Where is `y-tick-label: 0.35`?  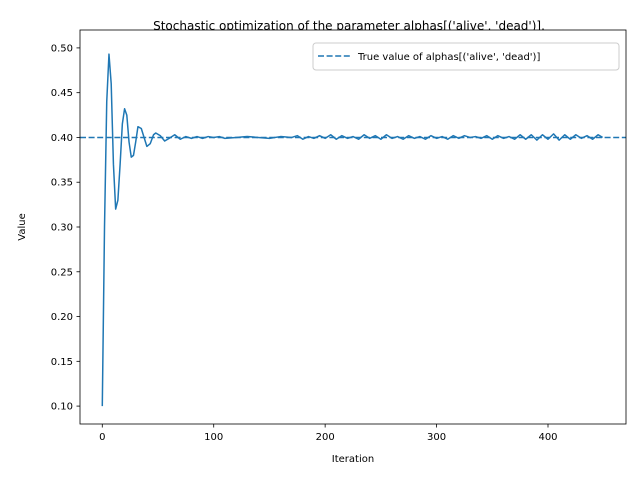
y-tick-label: 0.35 is located at coordinates (62, 183).